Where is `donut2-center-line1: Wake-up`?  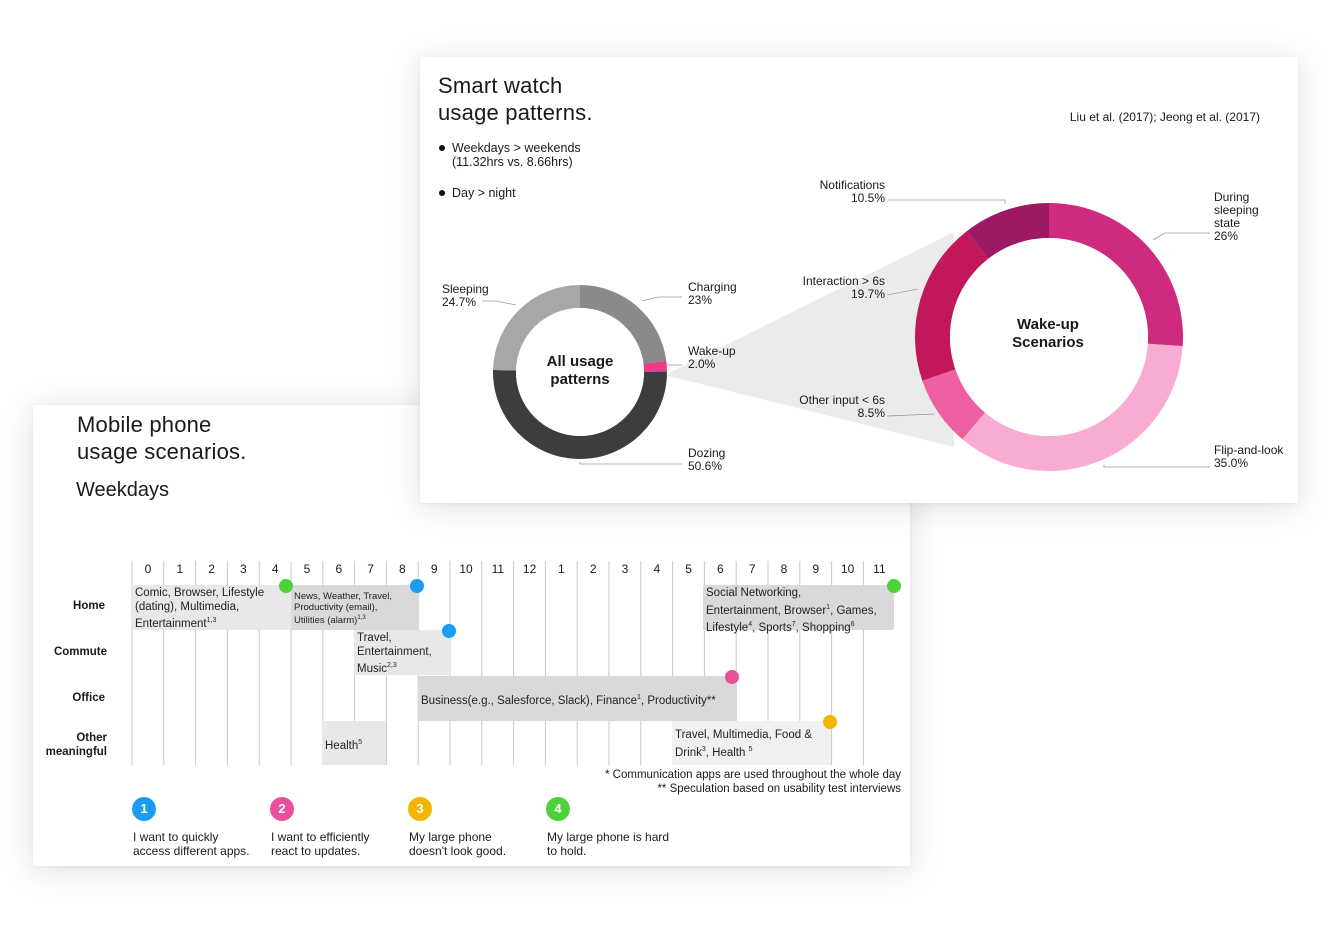 donut2-center-line1: Wake-up is located at coordinates (1048, 324).